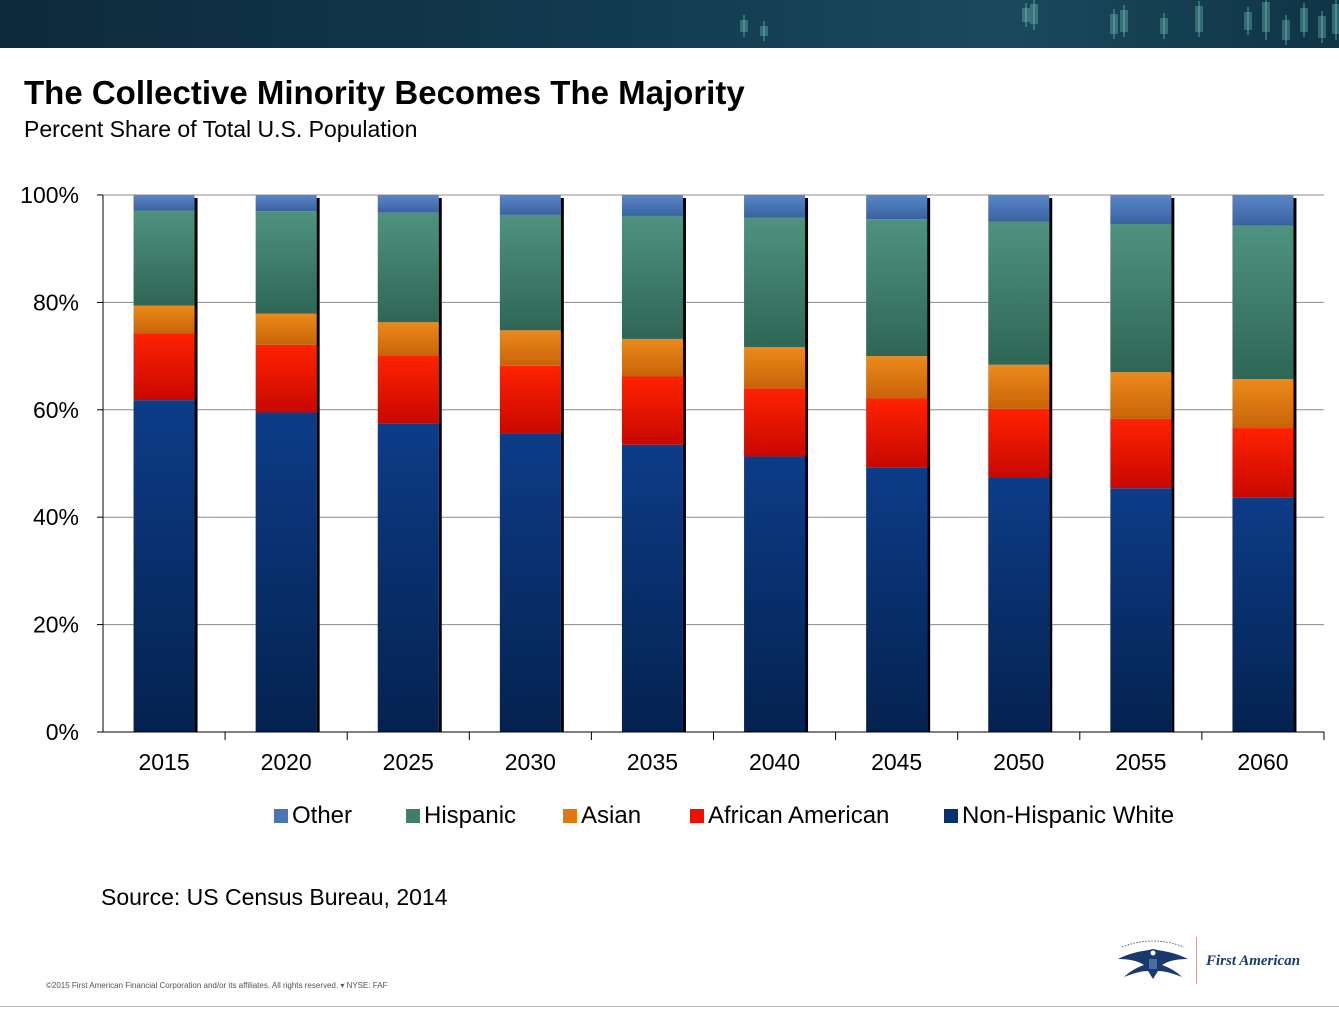 The width and height of the screenshot is (1339, 1010). What do you see at coordinates (774, 762) in the screenshot?
I see `x-tick-label: 2040` at bounding box center [774, 762].